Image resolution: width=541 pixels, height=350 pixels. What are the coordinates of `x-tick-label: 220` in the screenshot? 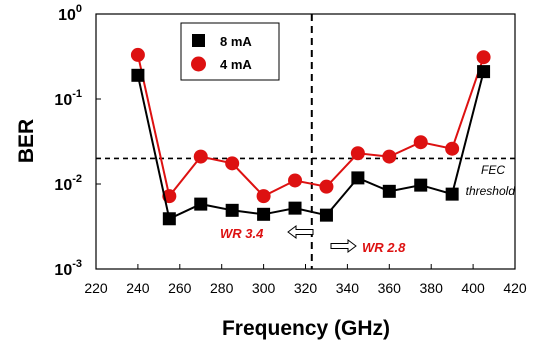 It's located at (96, 288).